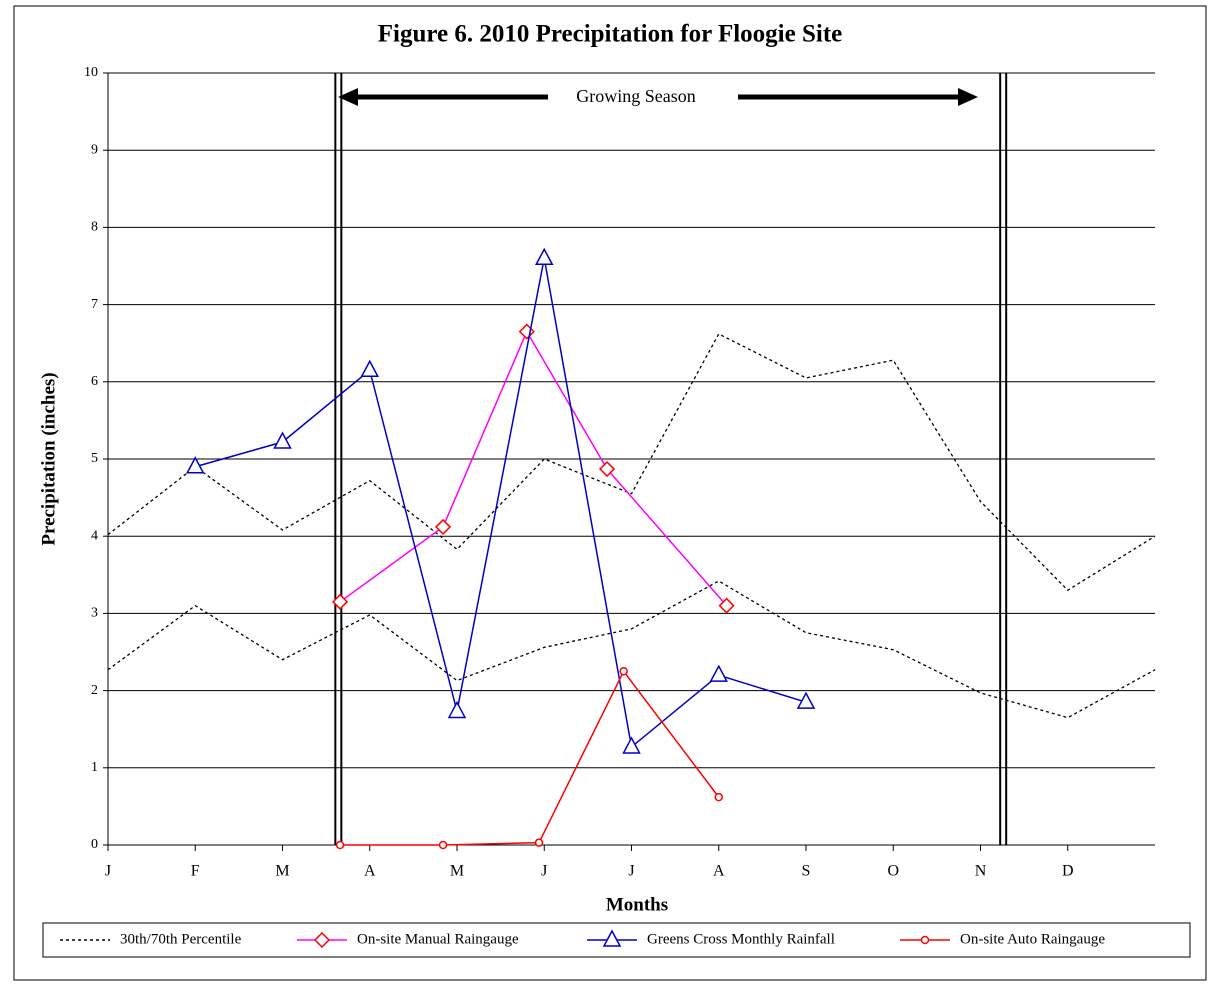  Describe the element at coordinates (94, 844) in the screenshot. I see `y-tick-label: 0` at that location.